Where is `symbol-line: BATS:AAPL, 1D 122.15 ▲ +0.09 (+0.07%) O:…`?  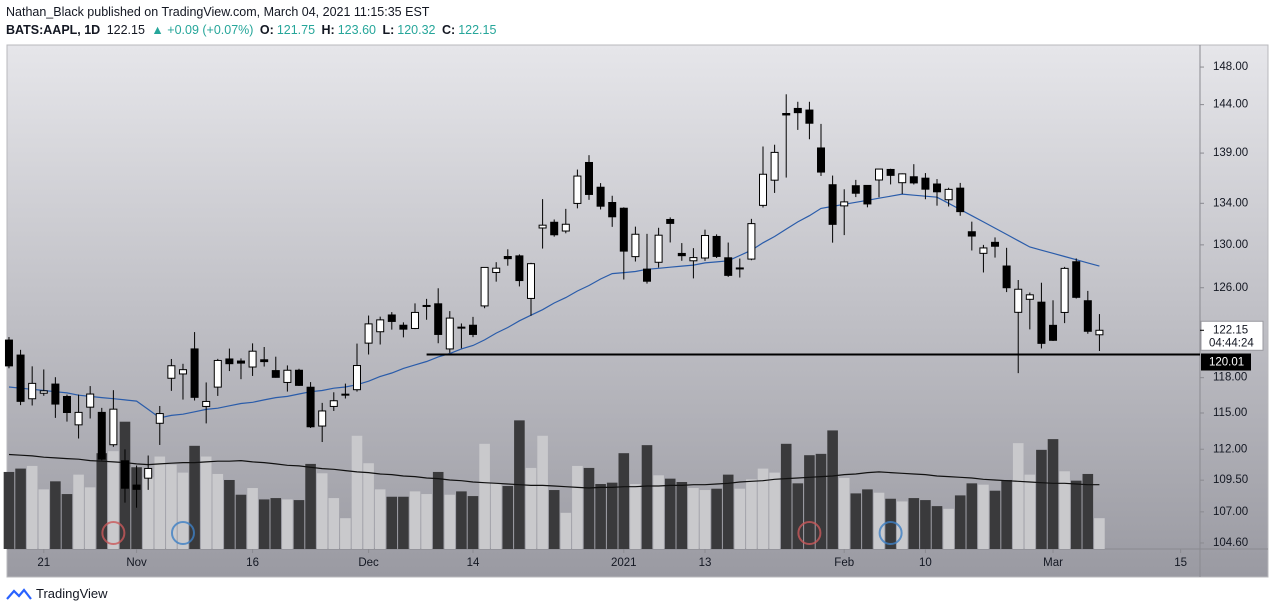 symbol-line: BATS:AAPL, 1D 122.15 ▲ +0.09 (+0.07%) O:… is located at coordinates (252, 30).